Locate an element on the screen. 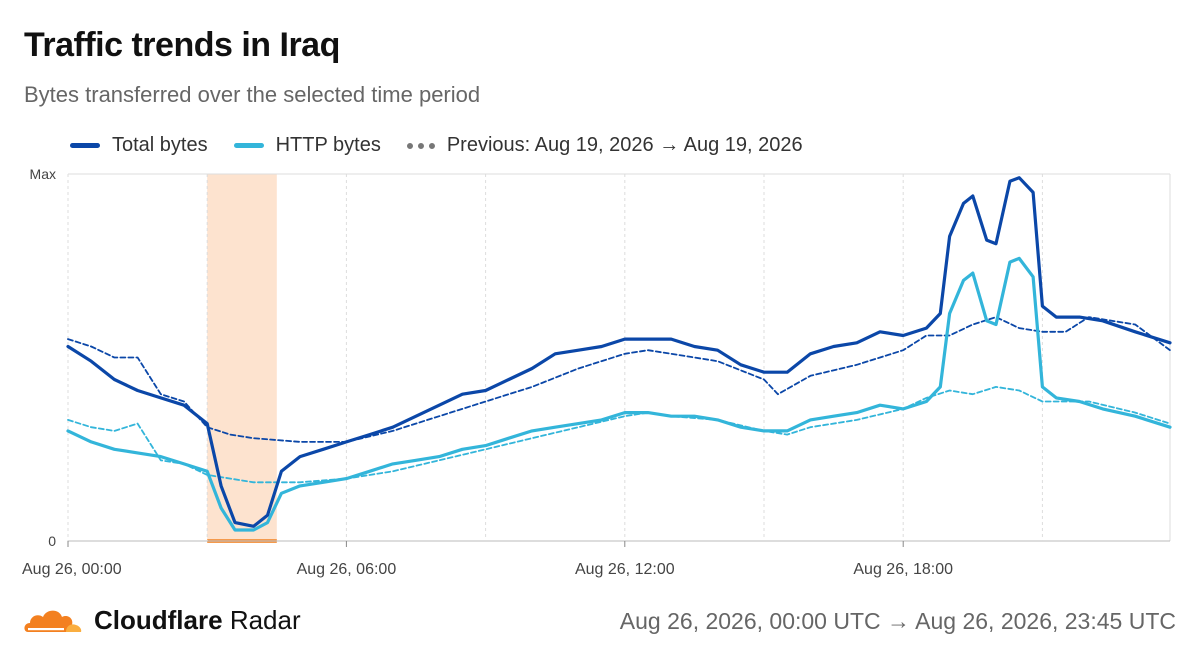 The height and width of the screenshot is (660, 1200). cloudflare-radar-brand: Cloudflare Radar is located at coordinates (161, 620).